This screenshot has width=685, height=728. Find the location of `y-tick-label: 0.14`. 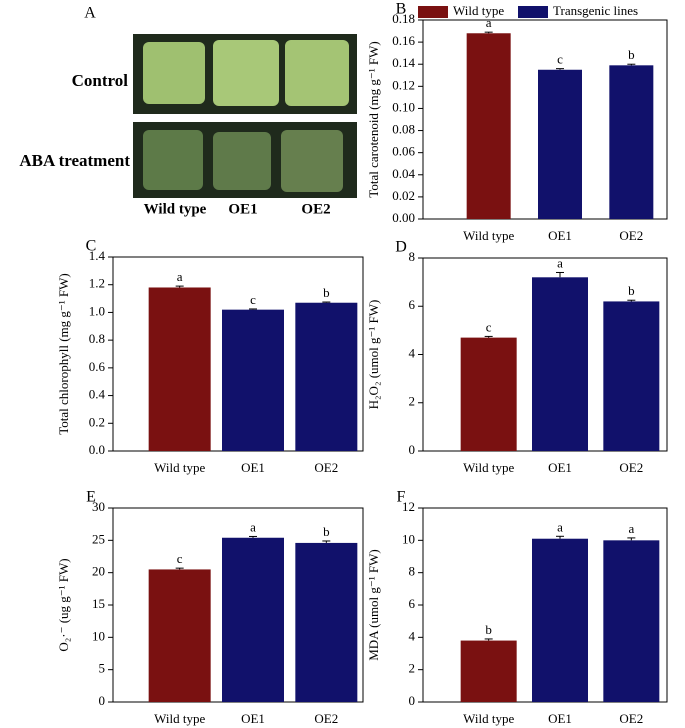

y-tick-label: 0.14 is located at coordinates (403, 62).